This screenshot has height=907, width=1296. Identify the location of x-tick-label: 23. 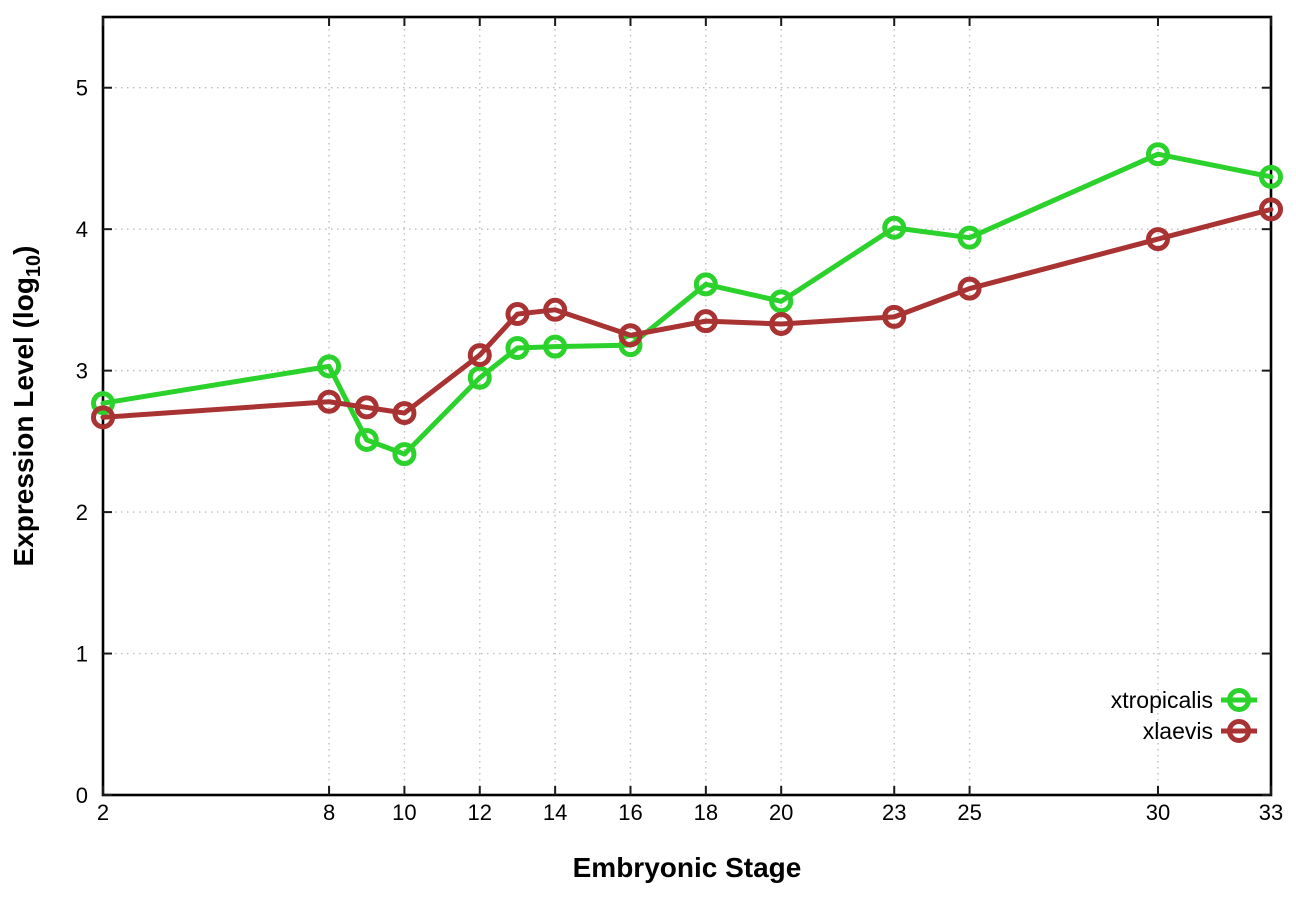
(894, 812).